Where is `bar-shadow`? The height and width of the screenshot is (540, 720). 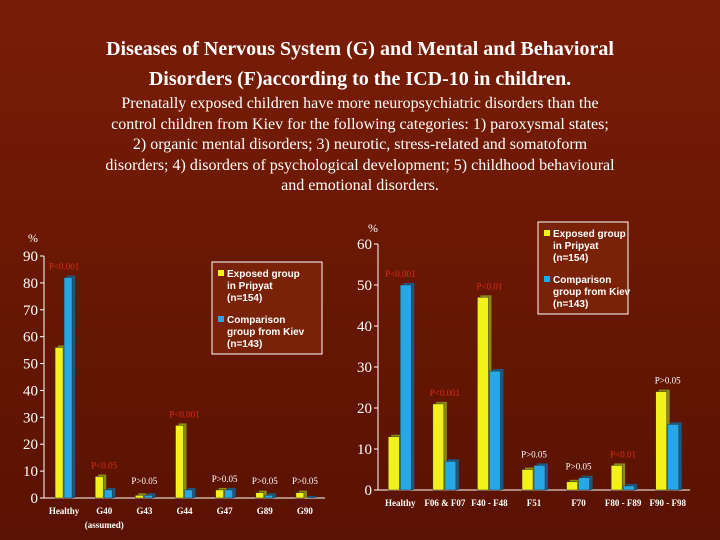 bar-shadow is located at coordinates (311, 497).